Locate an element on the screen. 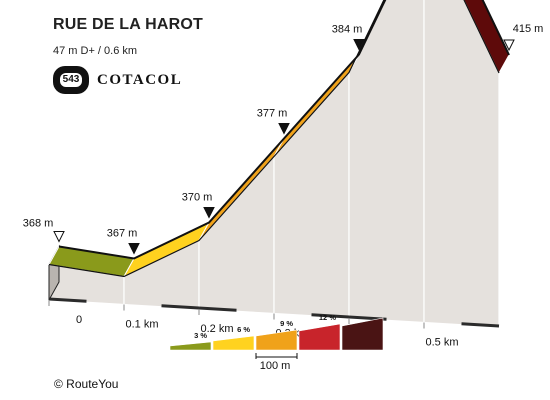  x-tick-label: 0.5 km is located at coordinates (441, 343).